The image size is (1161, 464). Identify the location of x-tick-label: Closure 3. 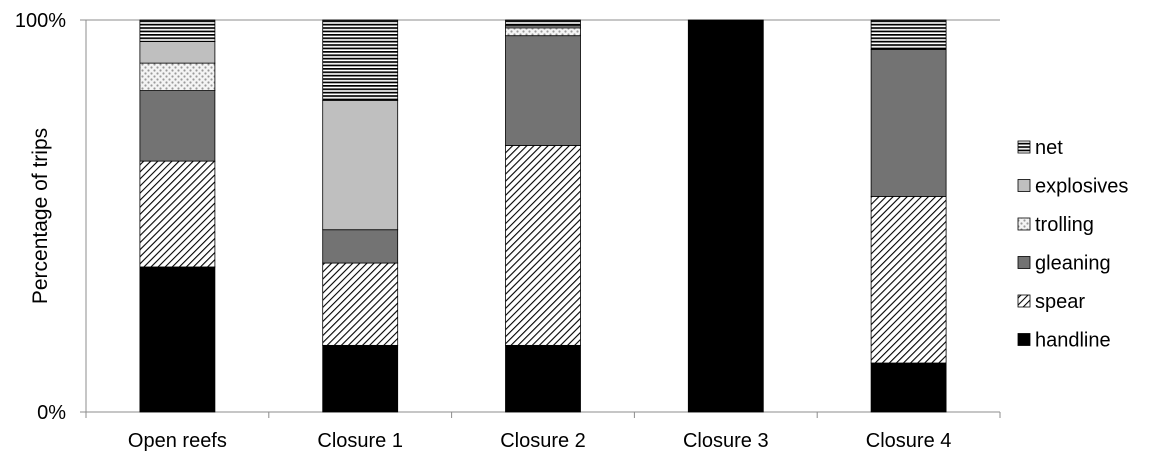
(726, 441).